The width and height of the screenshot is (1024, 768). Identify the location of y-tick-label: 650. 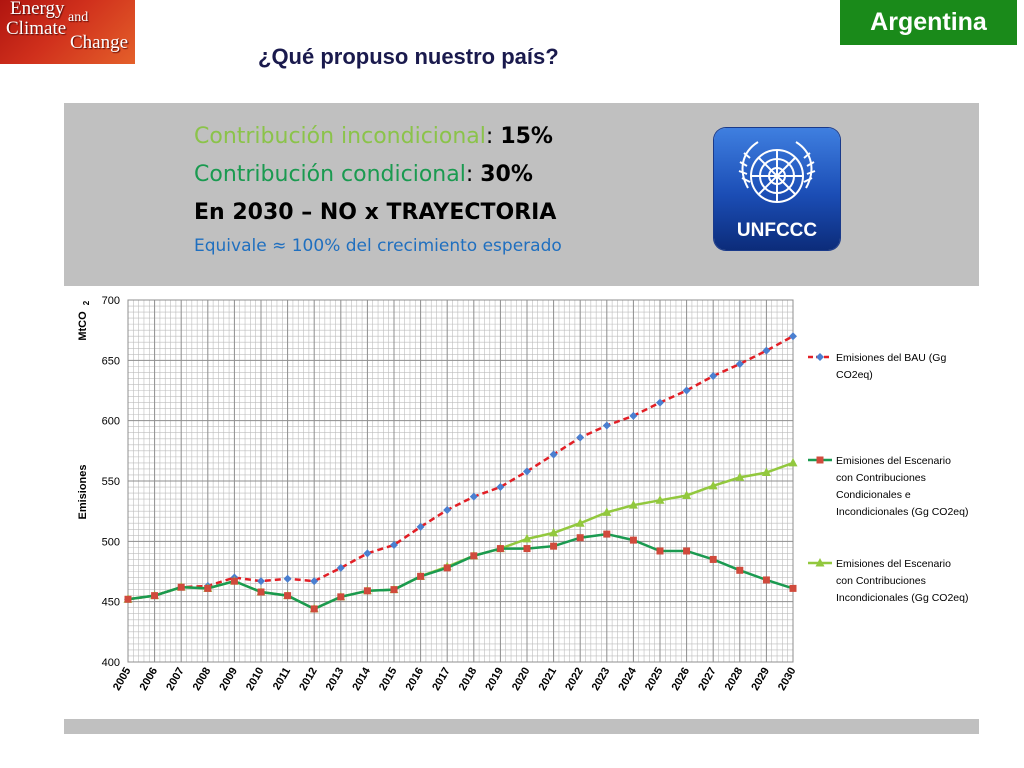
(111, 361).